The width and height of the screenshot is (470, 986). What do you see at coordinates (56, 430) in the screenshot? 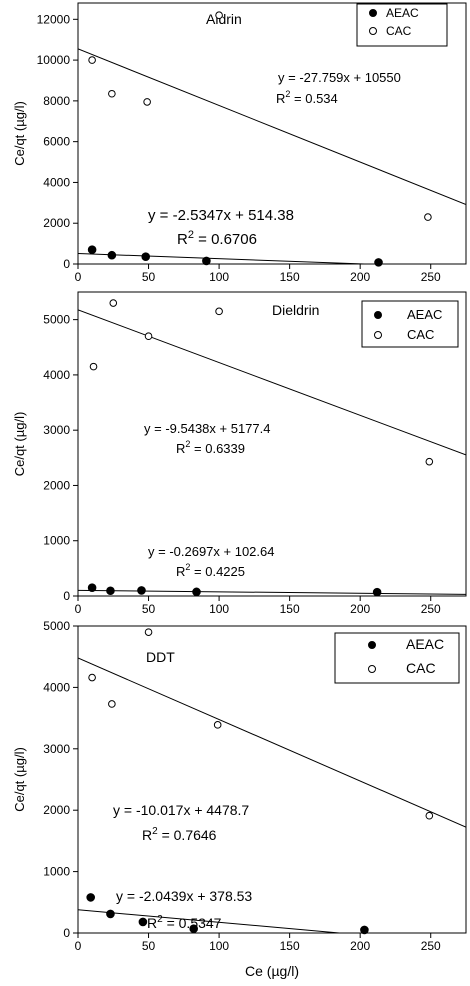
I see `y-tick-label: 3000` at bounding box center [56, 430].